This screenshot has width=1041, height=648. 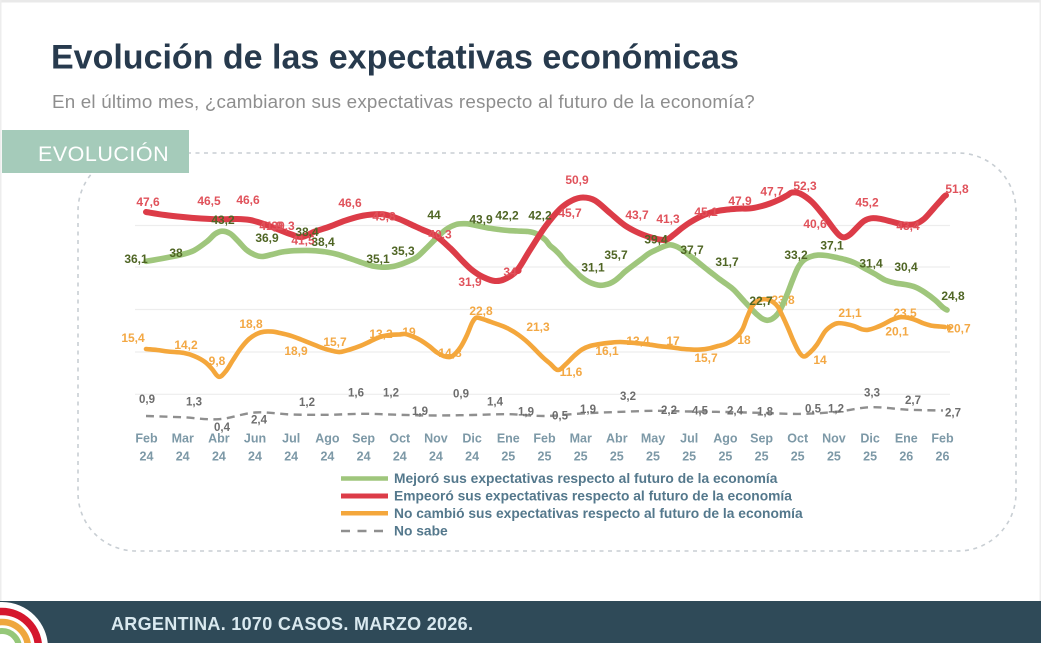 What do you see at coordinates (805, 186) in the screenshot?
I see `svg-text: 52,3` at bounding box center [805, 186].